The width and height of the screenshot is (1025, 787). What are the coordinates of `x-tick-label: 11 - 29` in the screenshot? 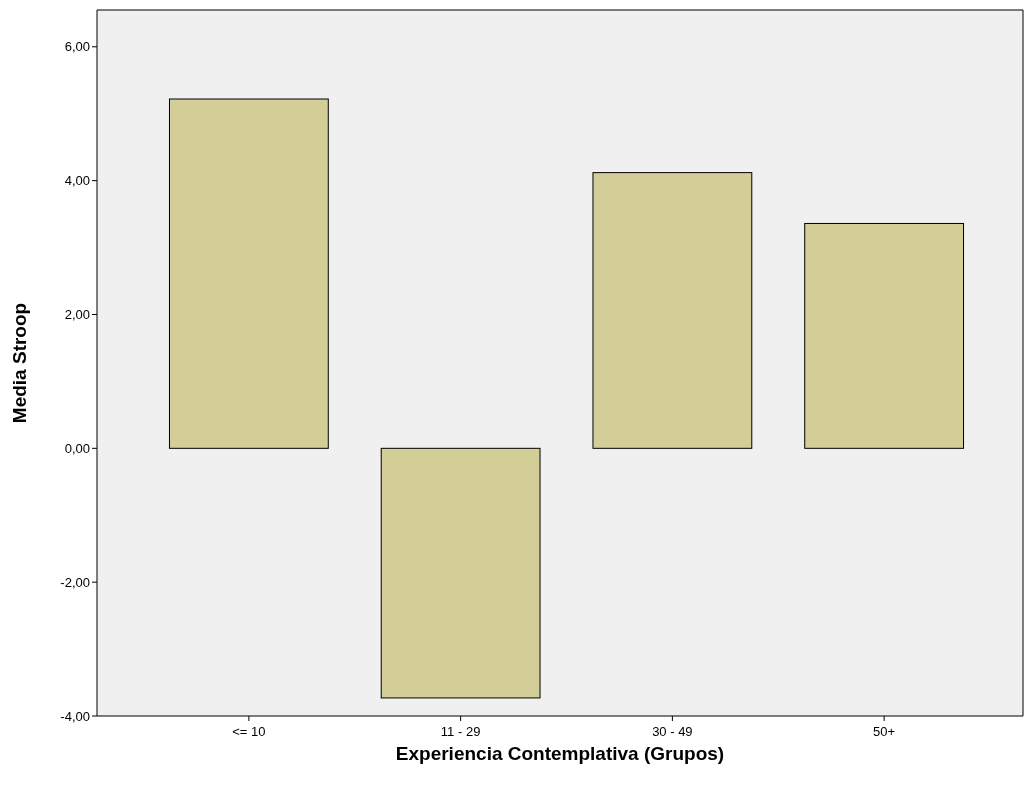 It's located at (460, 731).